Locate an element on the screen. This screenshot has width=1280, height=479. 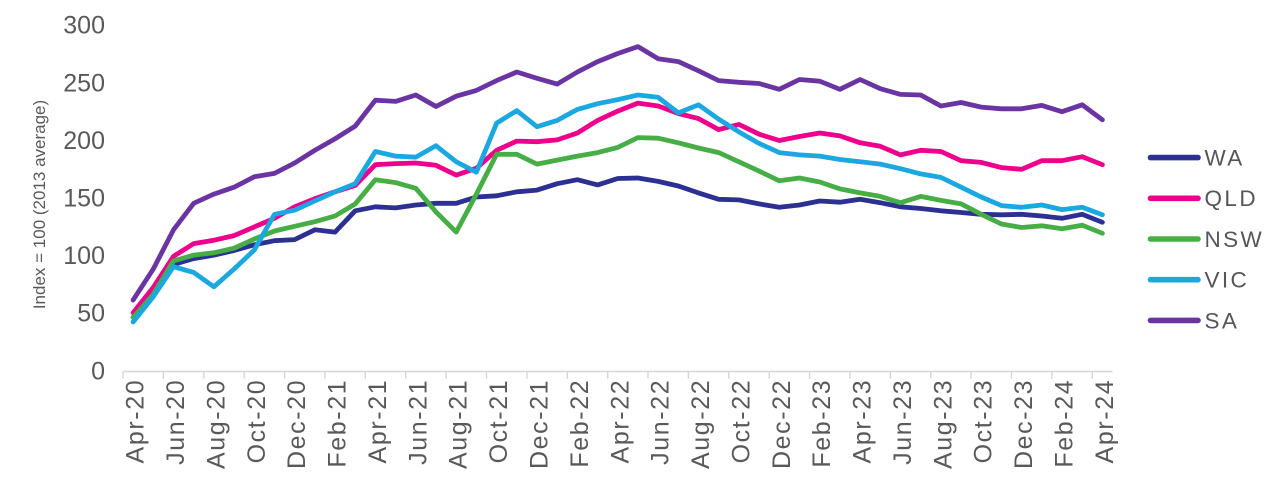
svg-text: Oct-20 is located at coordinates (257, 421).